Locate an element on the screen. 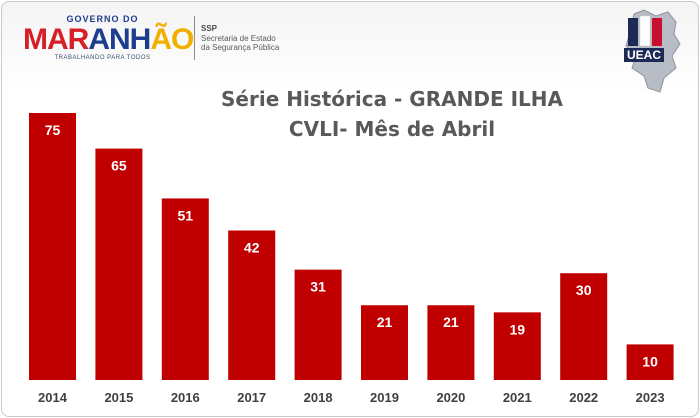 The height and width of the screenshot is (418, 700). x-tick-label-2018: 2018 is located at coordinates (318, 397).